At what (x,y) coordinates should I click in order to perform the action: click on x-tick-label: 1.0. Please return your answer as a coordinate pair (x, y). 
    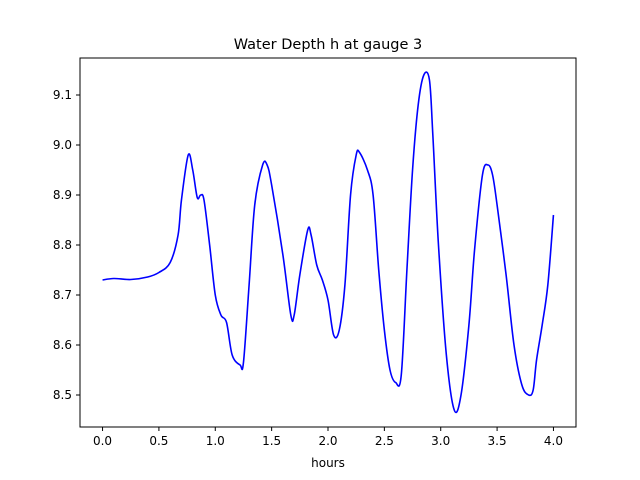
    Looking at the image, I should click on (215, 441).